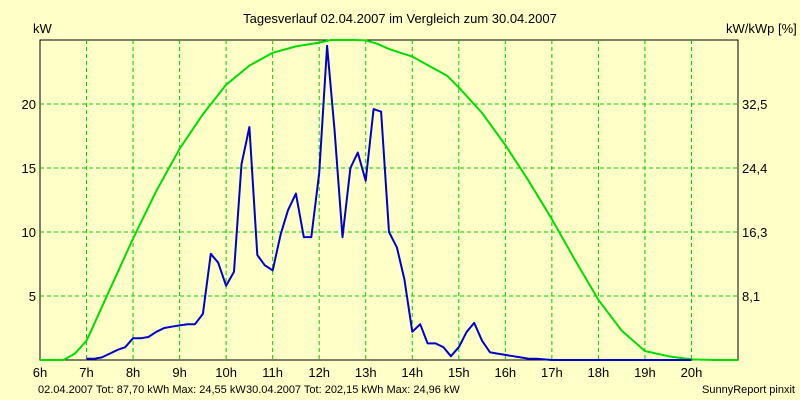  What do you see at coordinates (748, 390) in the screenshot?
I see `footer-credit: SunnyReport pinxit` at bounding box center [748, 390].